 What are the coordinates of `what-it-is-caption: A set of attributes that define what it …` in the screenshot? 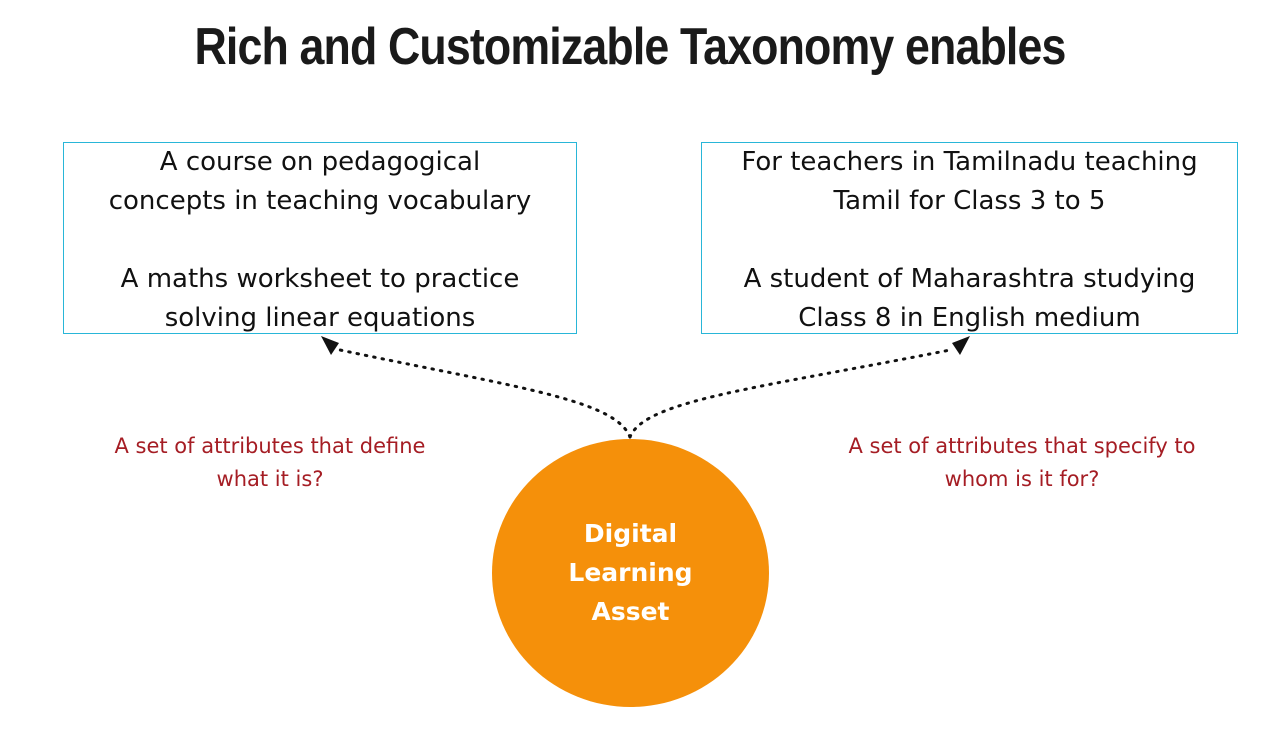 It's located at (270, 463).